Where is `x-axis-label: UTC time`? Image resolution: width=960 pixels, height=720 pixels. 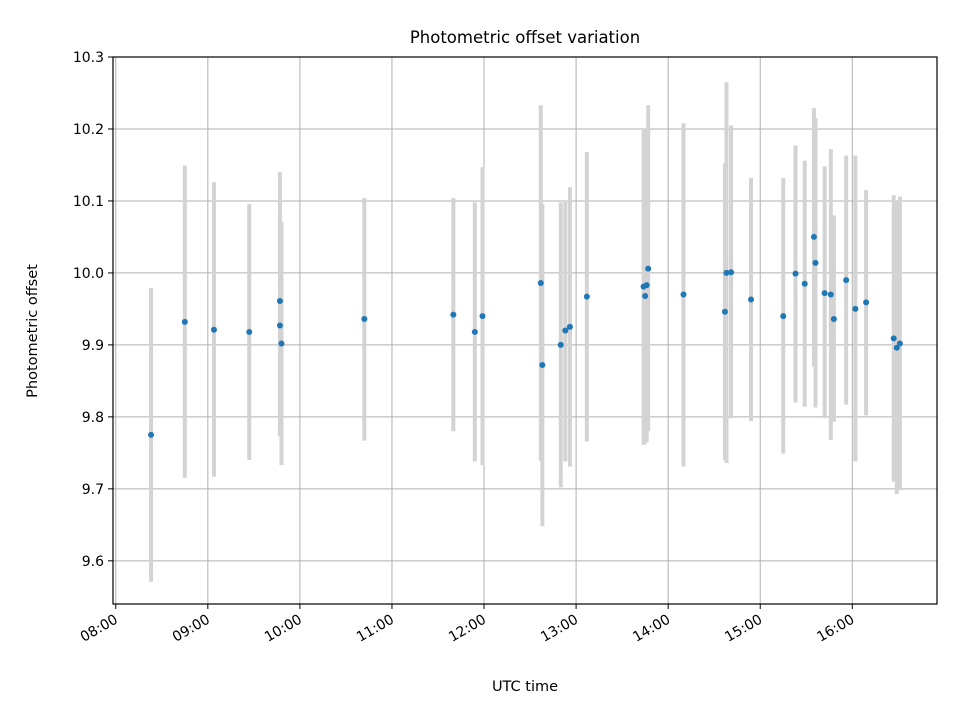 x-axis-label: UTC time is located at coordinates (525, 687).